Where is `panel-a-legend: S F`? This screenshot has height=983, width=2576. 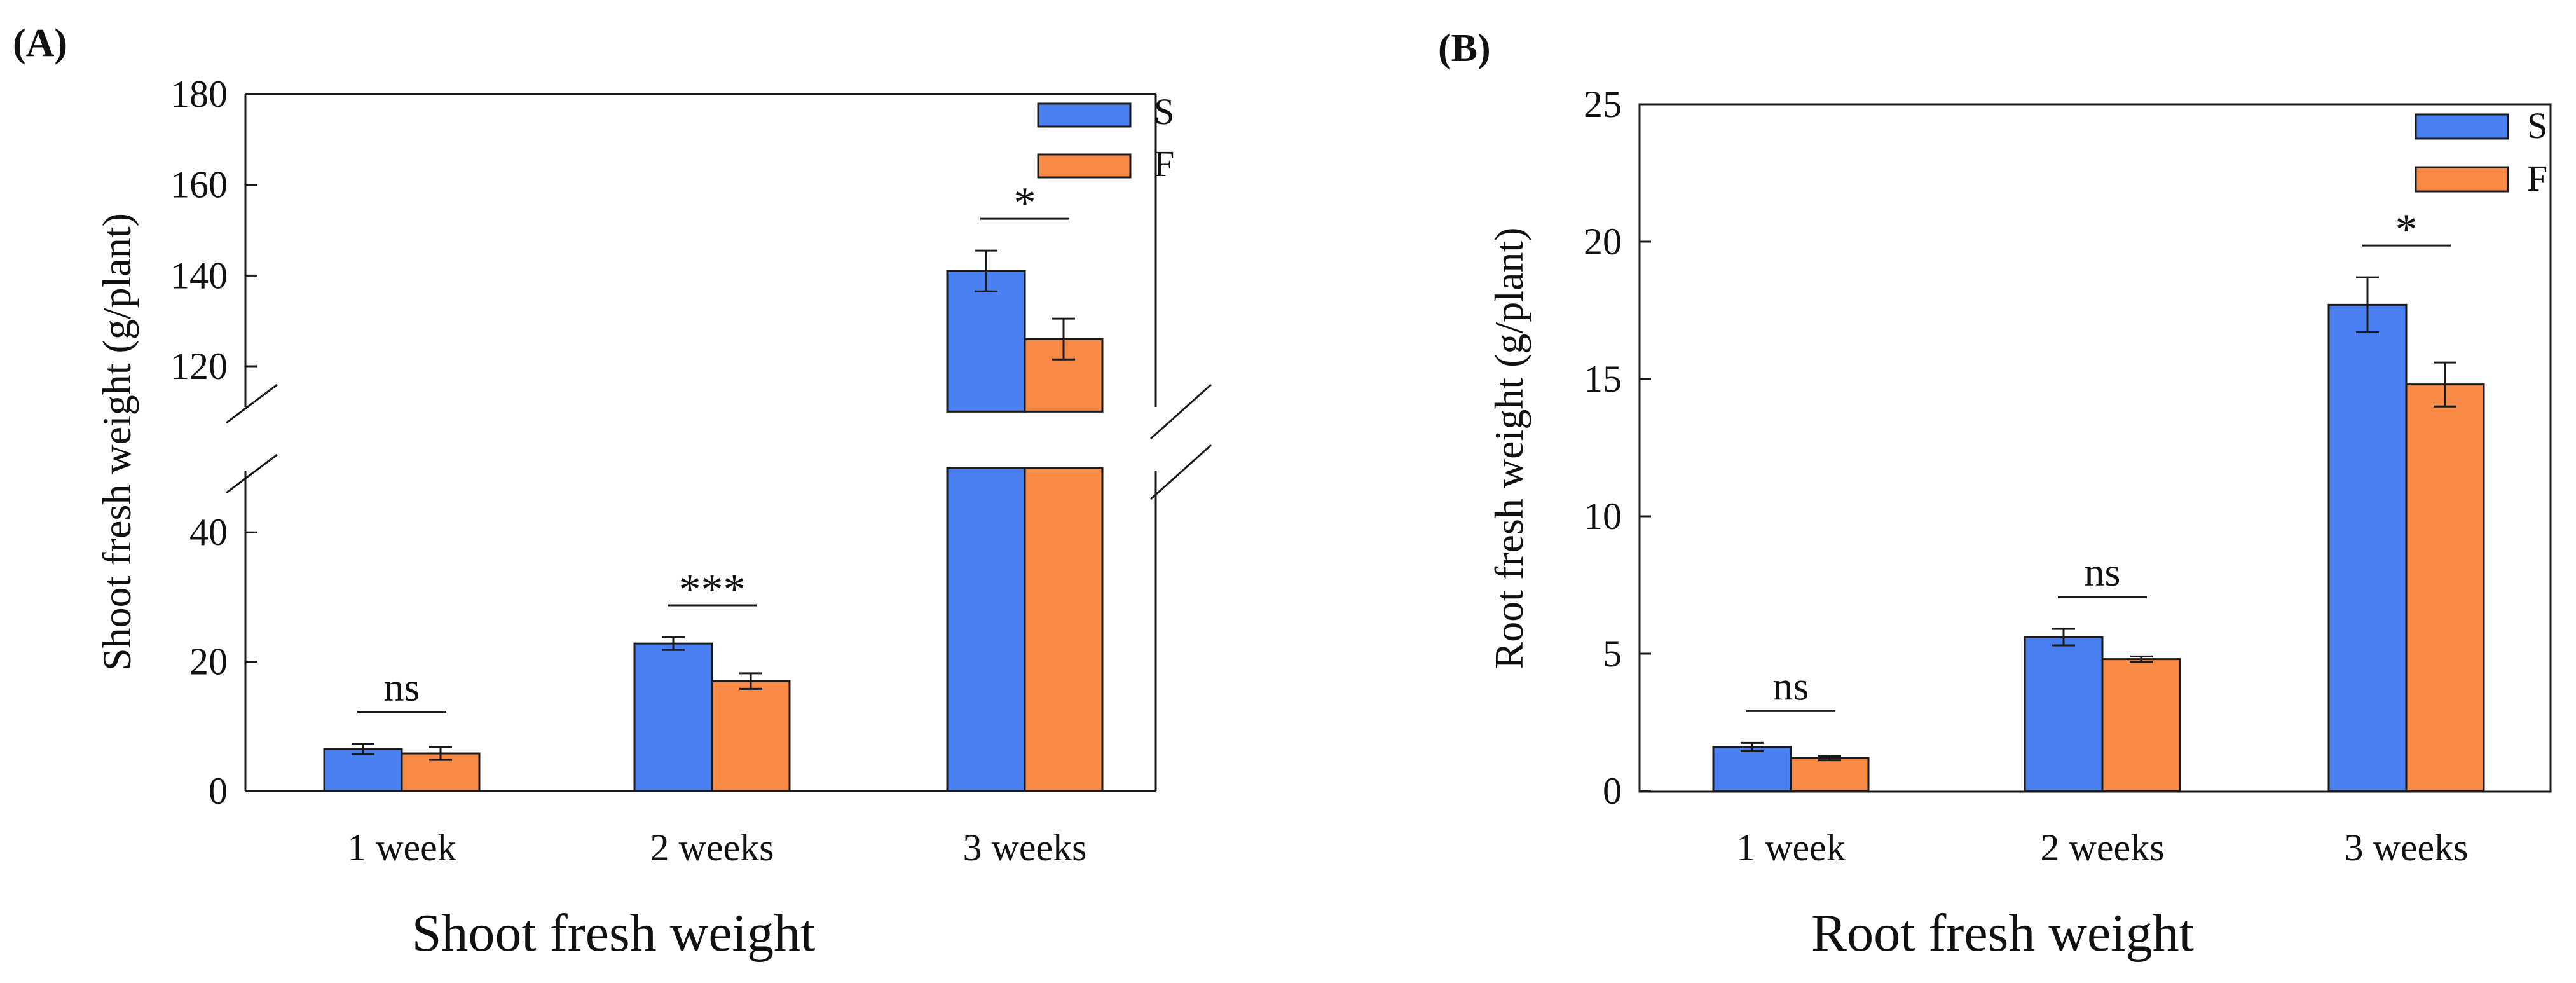 panel-a-legend: S F is located at coordinates (1105, 137).